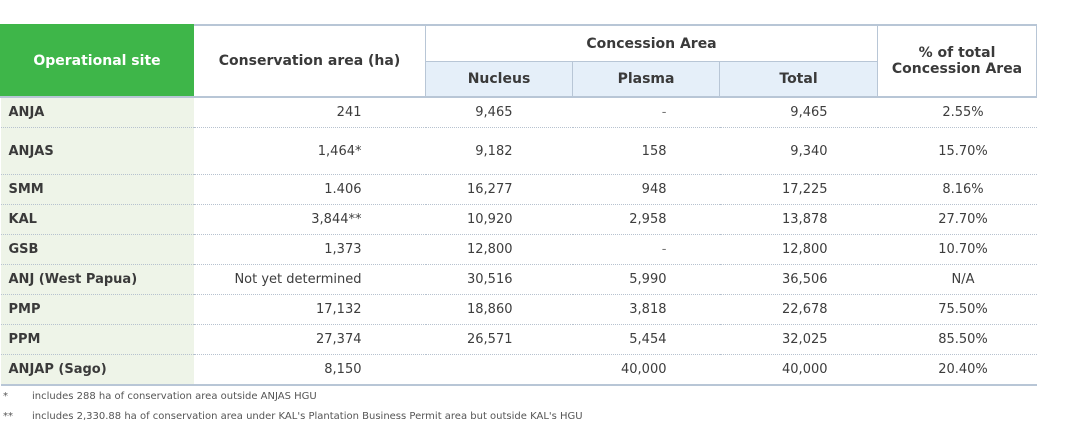 This screenshot has width=1080, height=443. What do you see at coordinates (646, 189) in the screenshot?
I see `plasma-value: 948` at bounding box center [646, 189].